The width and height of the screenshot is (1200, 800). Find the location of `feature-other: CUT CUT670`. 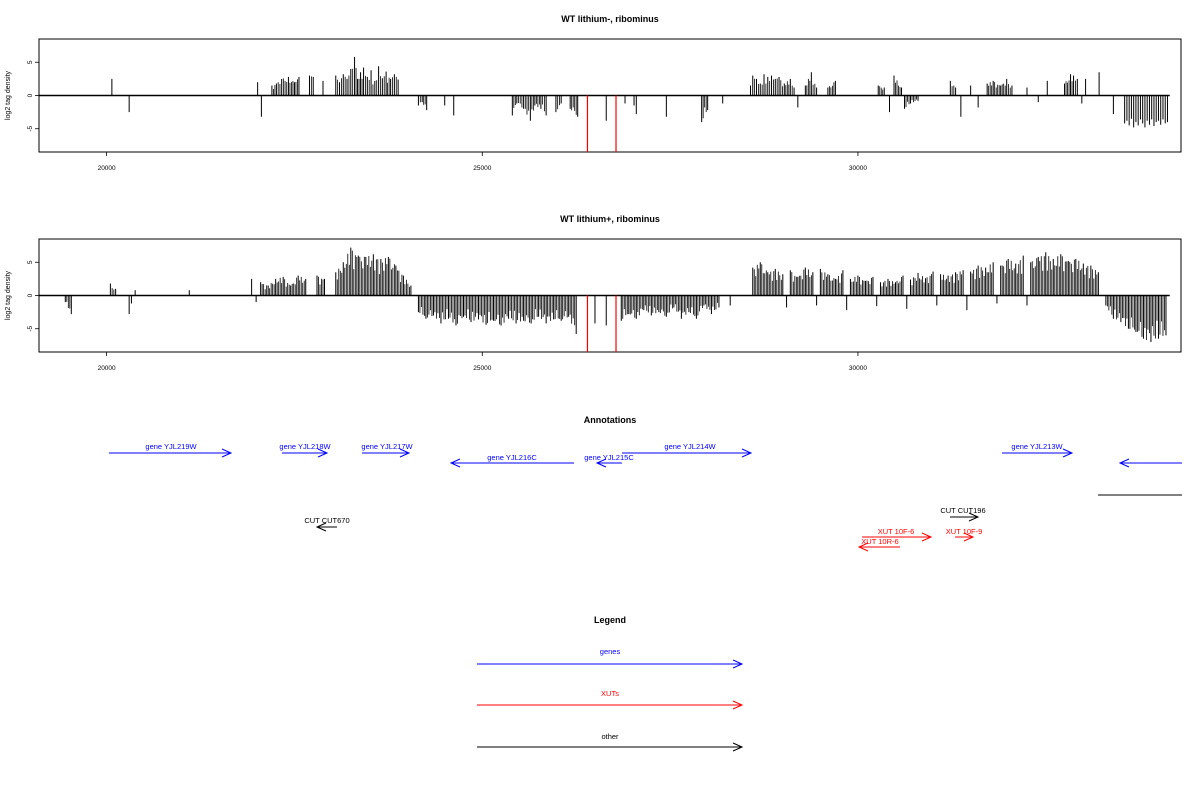

feature-other: CUT CUT670 is located at coordinates (327, 524).